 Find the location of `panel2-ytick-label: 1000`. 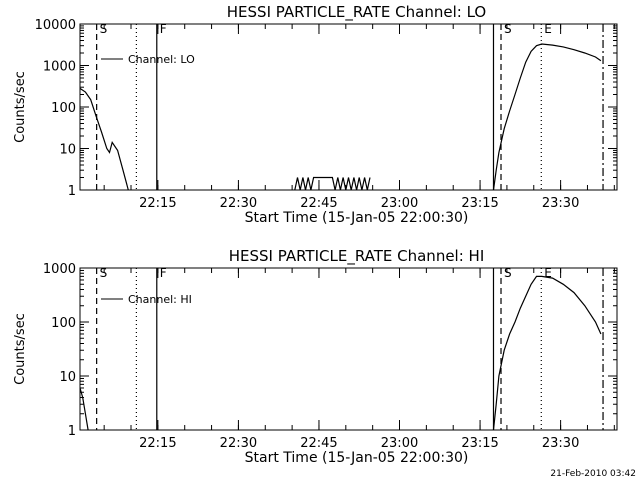

panel2-ytick-label: 1000 is located at coordinates (59, 269).